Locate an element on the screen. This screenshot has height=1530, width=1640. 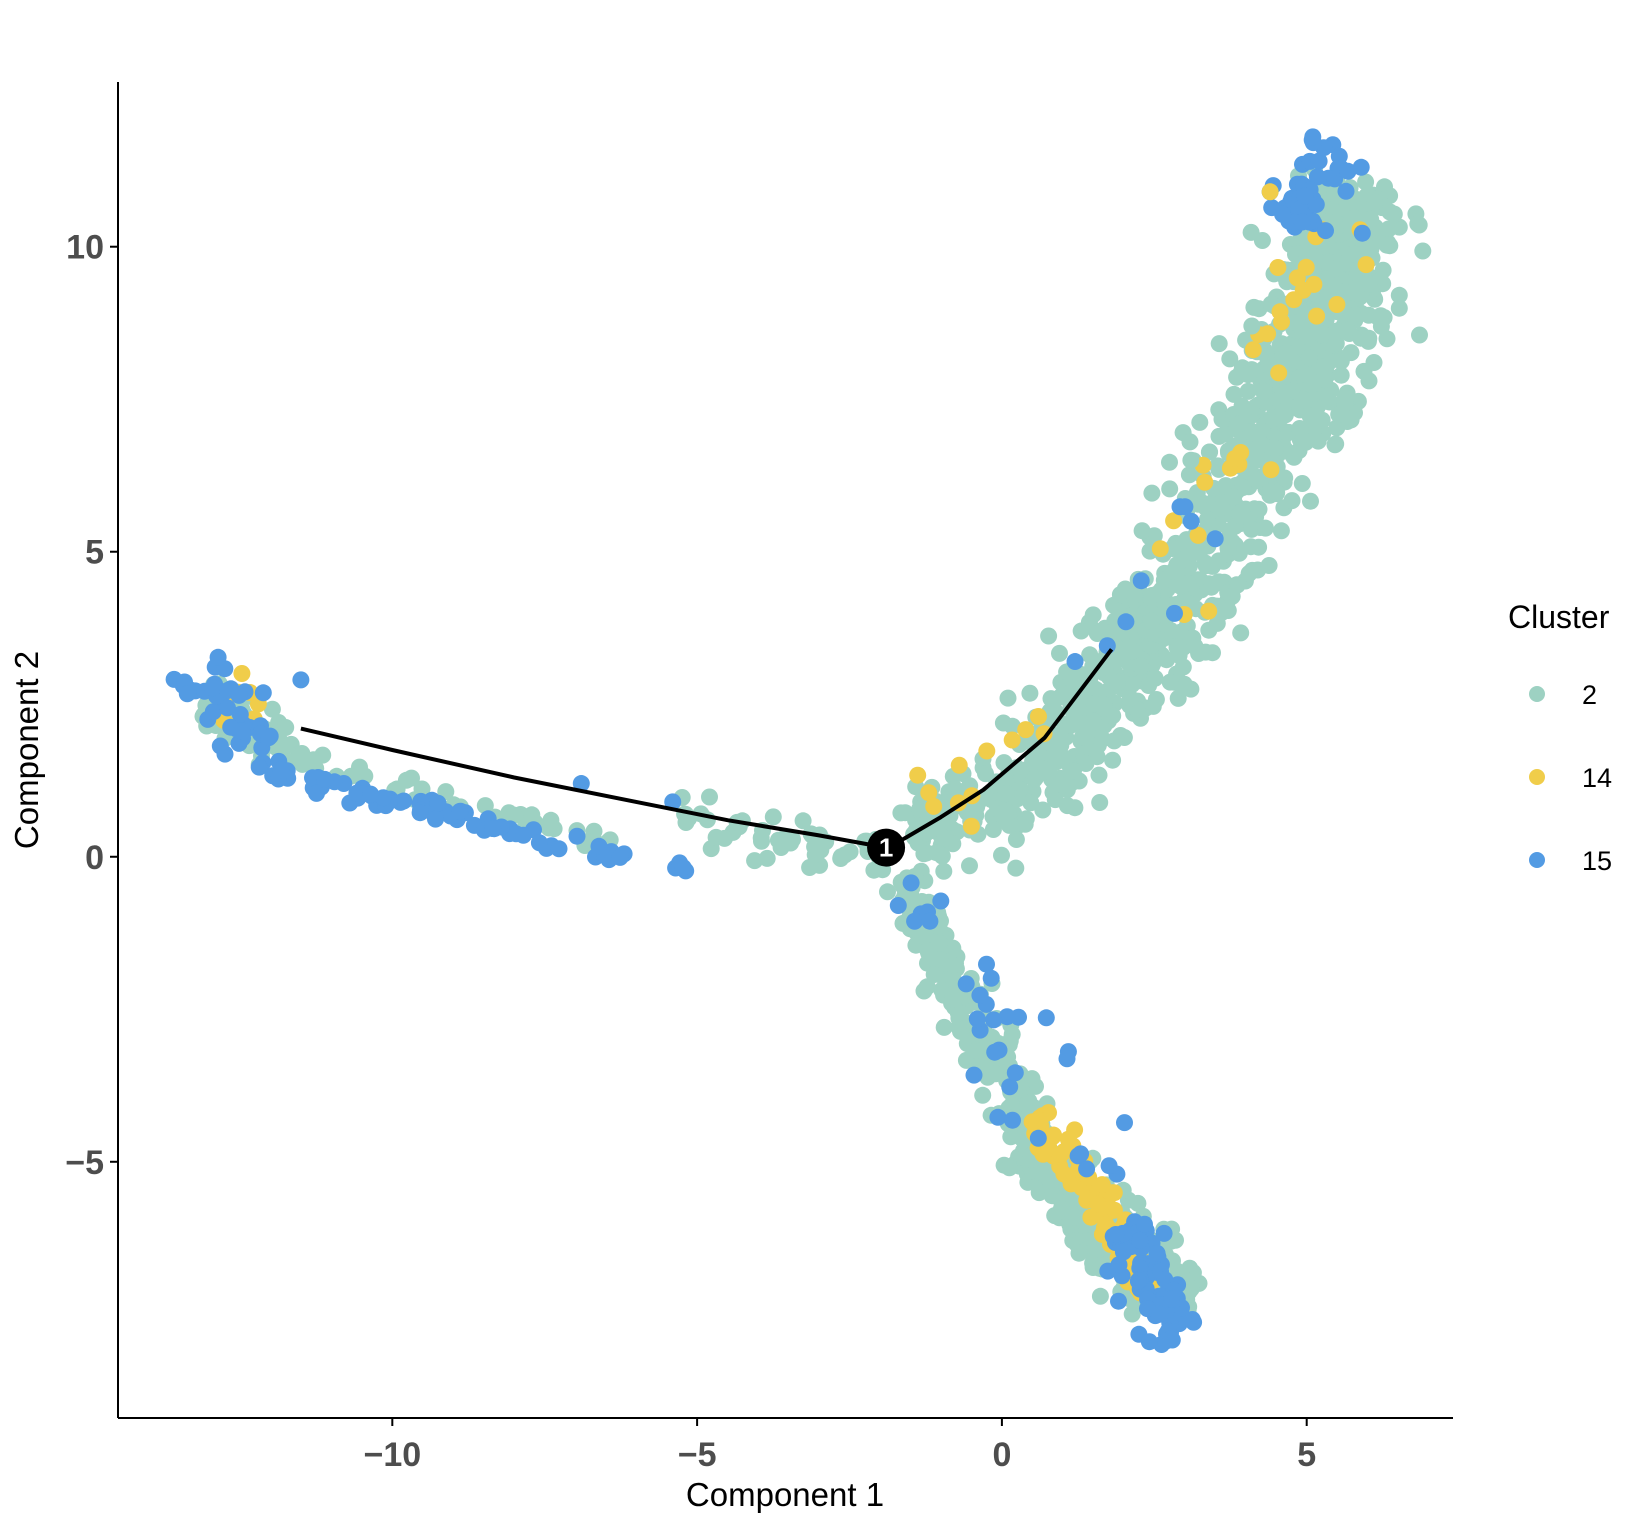
y-axis-title: Component 2 is located at coordinates (26, 750).